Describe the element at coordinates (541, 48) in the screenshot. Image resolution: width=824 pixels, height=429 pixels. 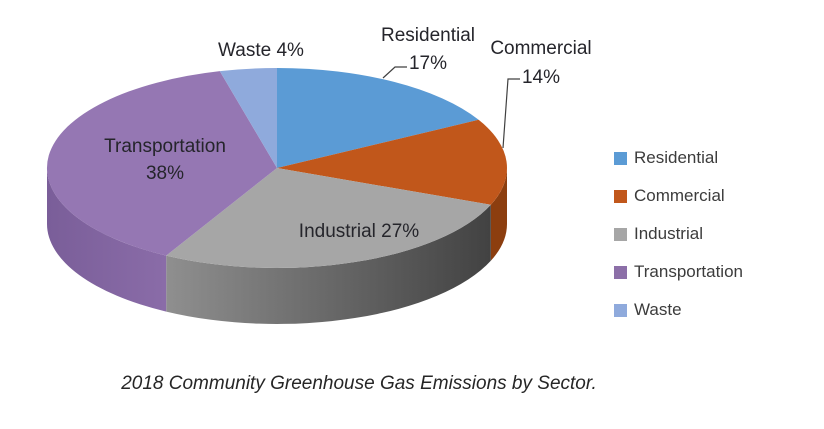
I see `data-label-commercial-name: Commercial` at that location.